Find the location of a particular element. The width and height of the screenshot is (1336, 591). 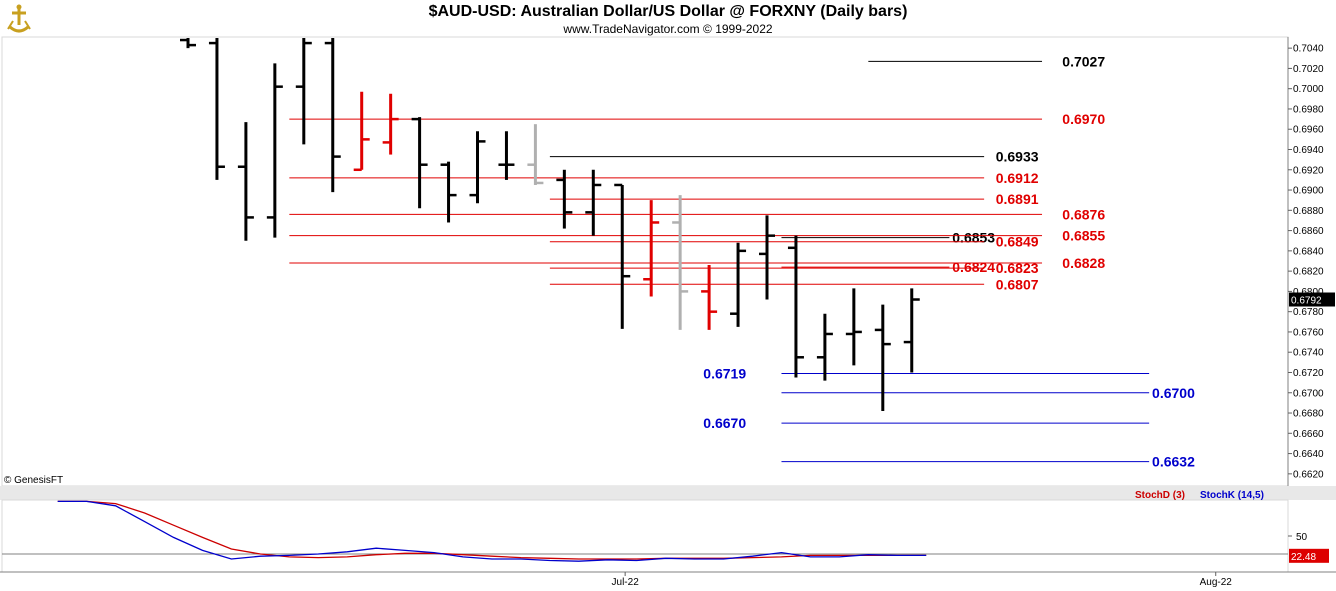

price-tick-label: 0.7020 is located at coordinates (1308, 69).